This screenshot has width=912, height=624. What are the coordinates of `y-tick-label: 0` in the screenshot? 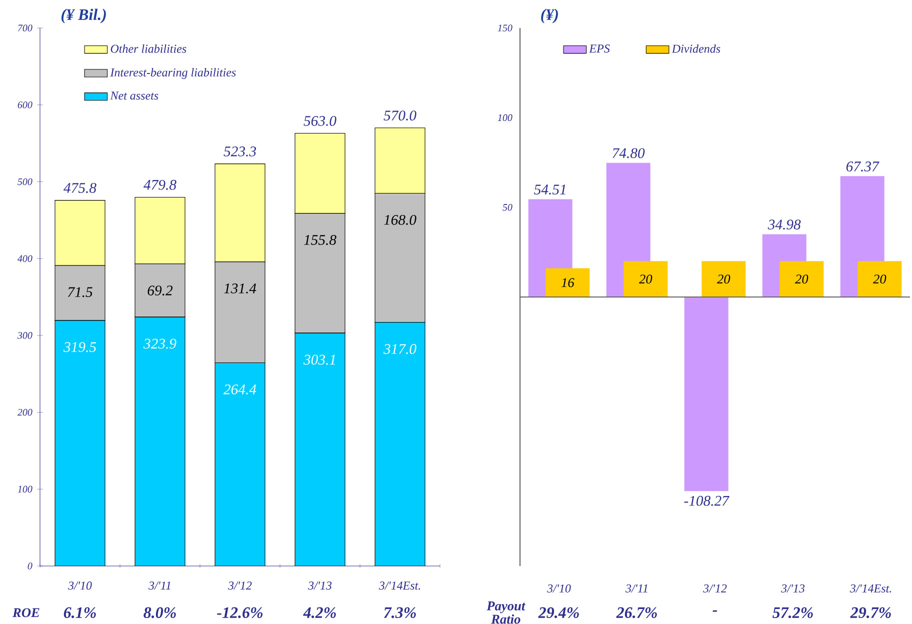 It's located at (30, 566).